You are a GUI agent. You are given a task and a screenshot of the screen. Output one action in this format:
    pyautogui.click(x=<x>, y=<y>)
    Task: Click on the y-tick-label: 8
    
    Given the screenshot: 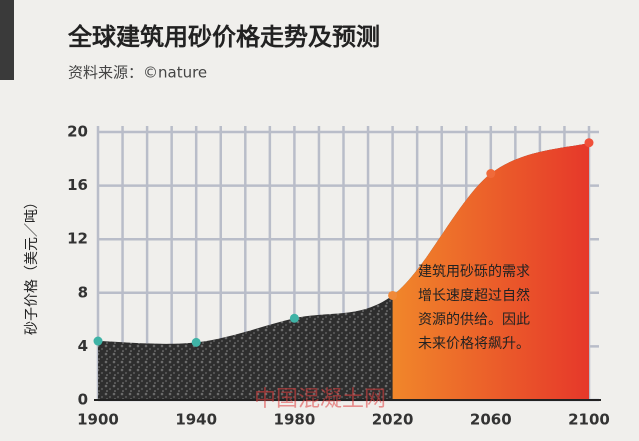 What is the action you would take?
    pyautogui.click(x=83, y=292)
    